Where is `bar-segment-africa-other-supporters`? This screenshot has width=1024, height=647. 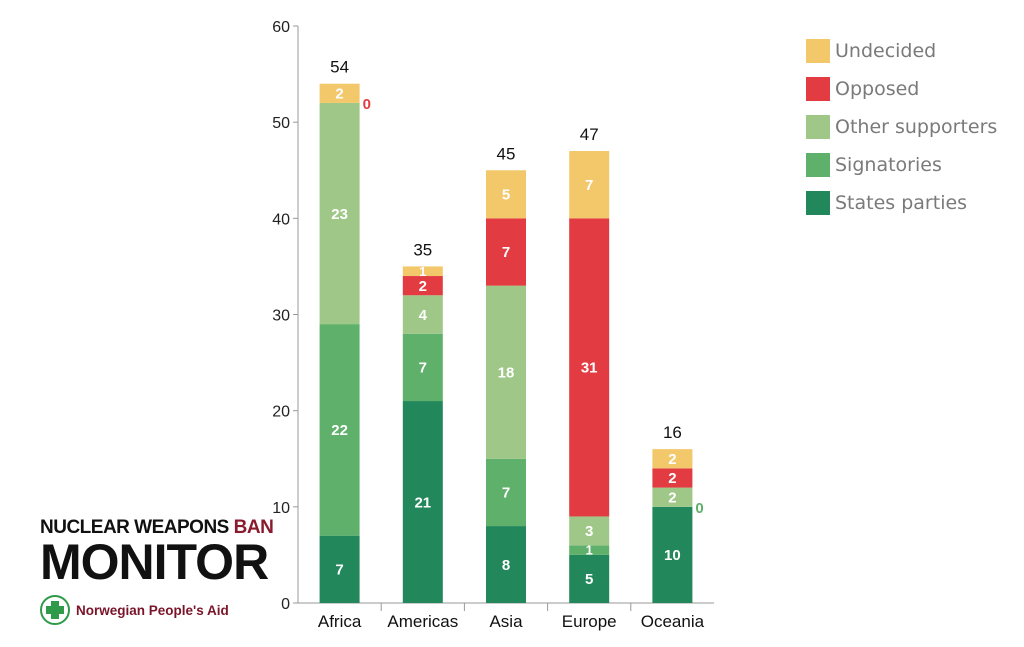 bar-segment-africa-other-supporters is located at coordinates (339, 213).